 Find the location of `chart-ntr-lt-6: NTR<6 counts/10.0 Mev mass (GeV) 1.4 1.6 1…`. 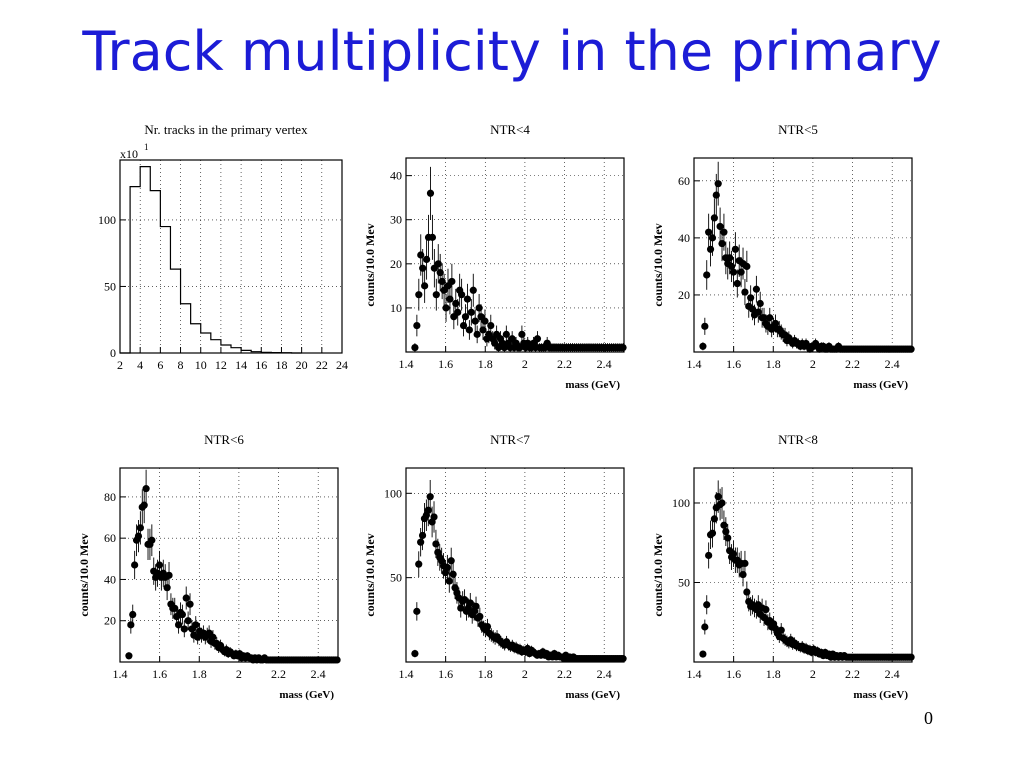

chart-ntr-lt-6: NTR<6 counts/10.0 Mev mass (GeV) 1.4 1.6 1… is located at coordinates (209, 566).